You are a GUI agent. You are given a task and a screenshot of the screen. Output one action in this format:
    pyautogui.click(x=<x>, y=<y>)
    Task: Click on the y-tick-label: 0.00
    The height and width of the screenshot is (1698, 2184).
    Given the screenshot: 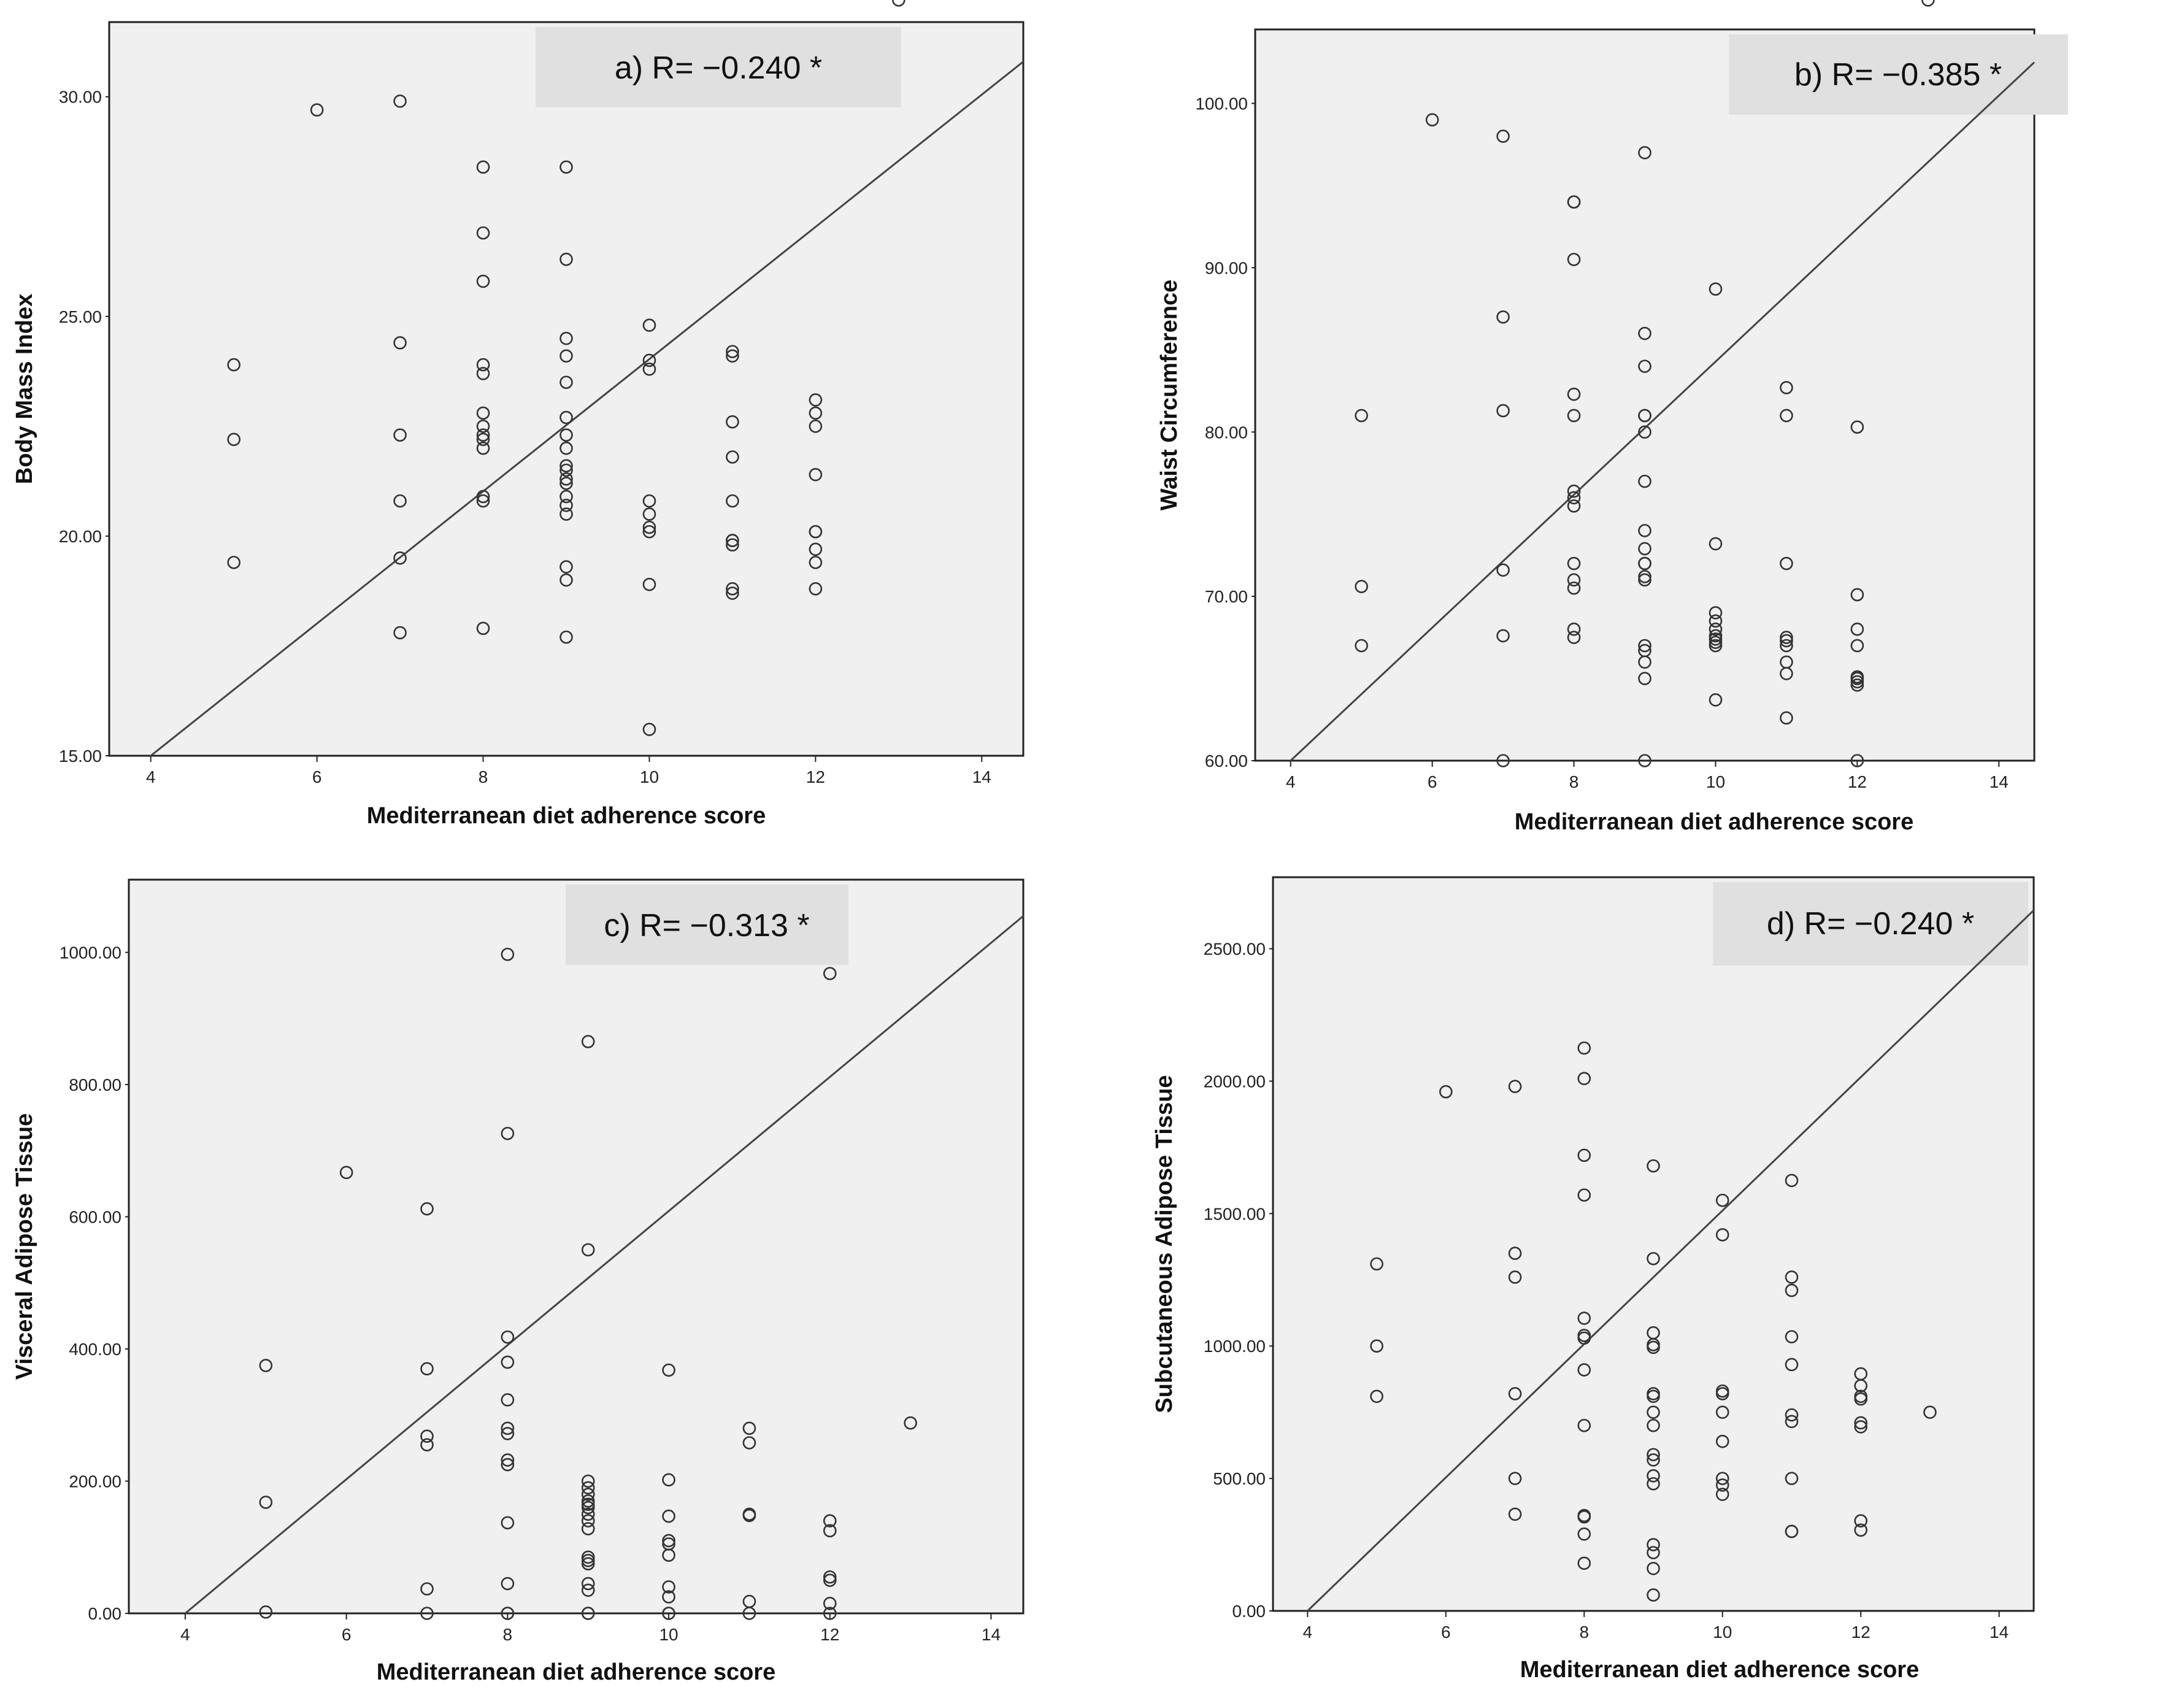 What is the action you would take?
    pyautogui.click(x=105, y=1613)
    